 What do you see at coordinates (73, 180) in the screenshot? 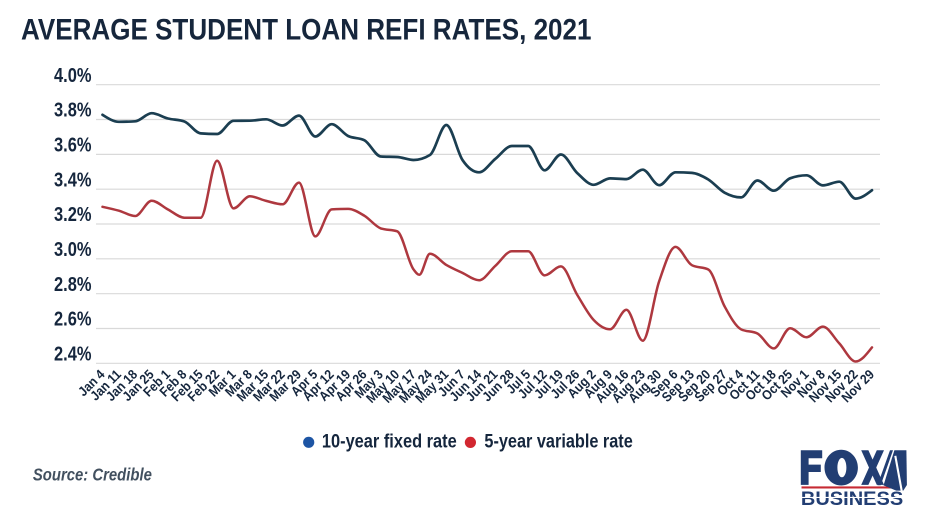
I see `svg-text: 3.4%` at bounding box center [73, 180].